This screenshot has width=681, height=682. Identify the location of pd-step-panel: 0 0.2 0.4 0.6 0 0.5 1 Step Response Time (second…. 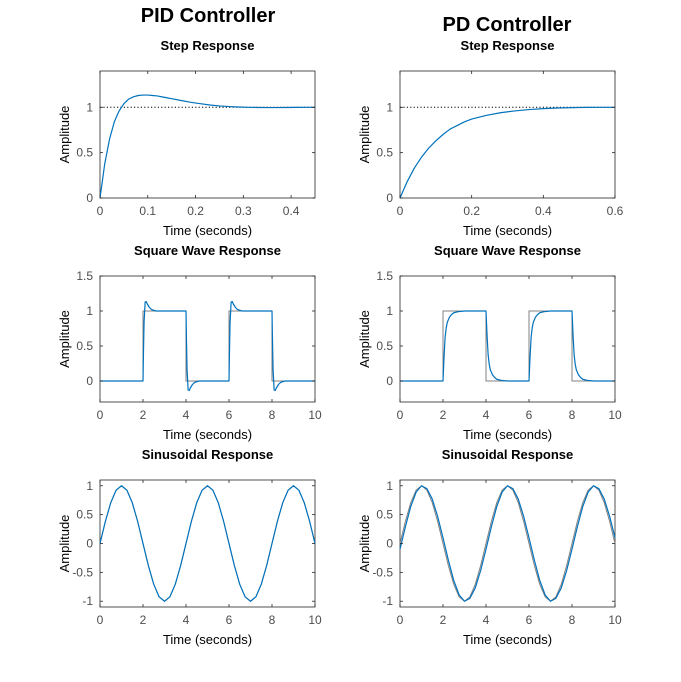
(490, 138).